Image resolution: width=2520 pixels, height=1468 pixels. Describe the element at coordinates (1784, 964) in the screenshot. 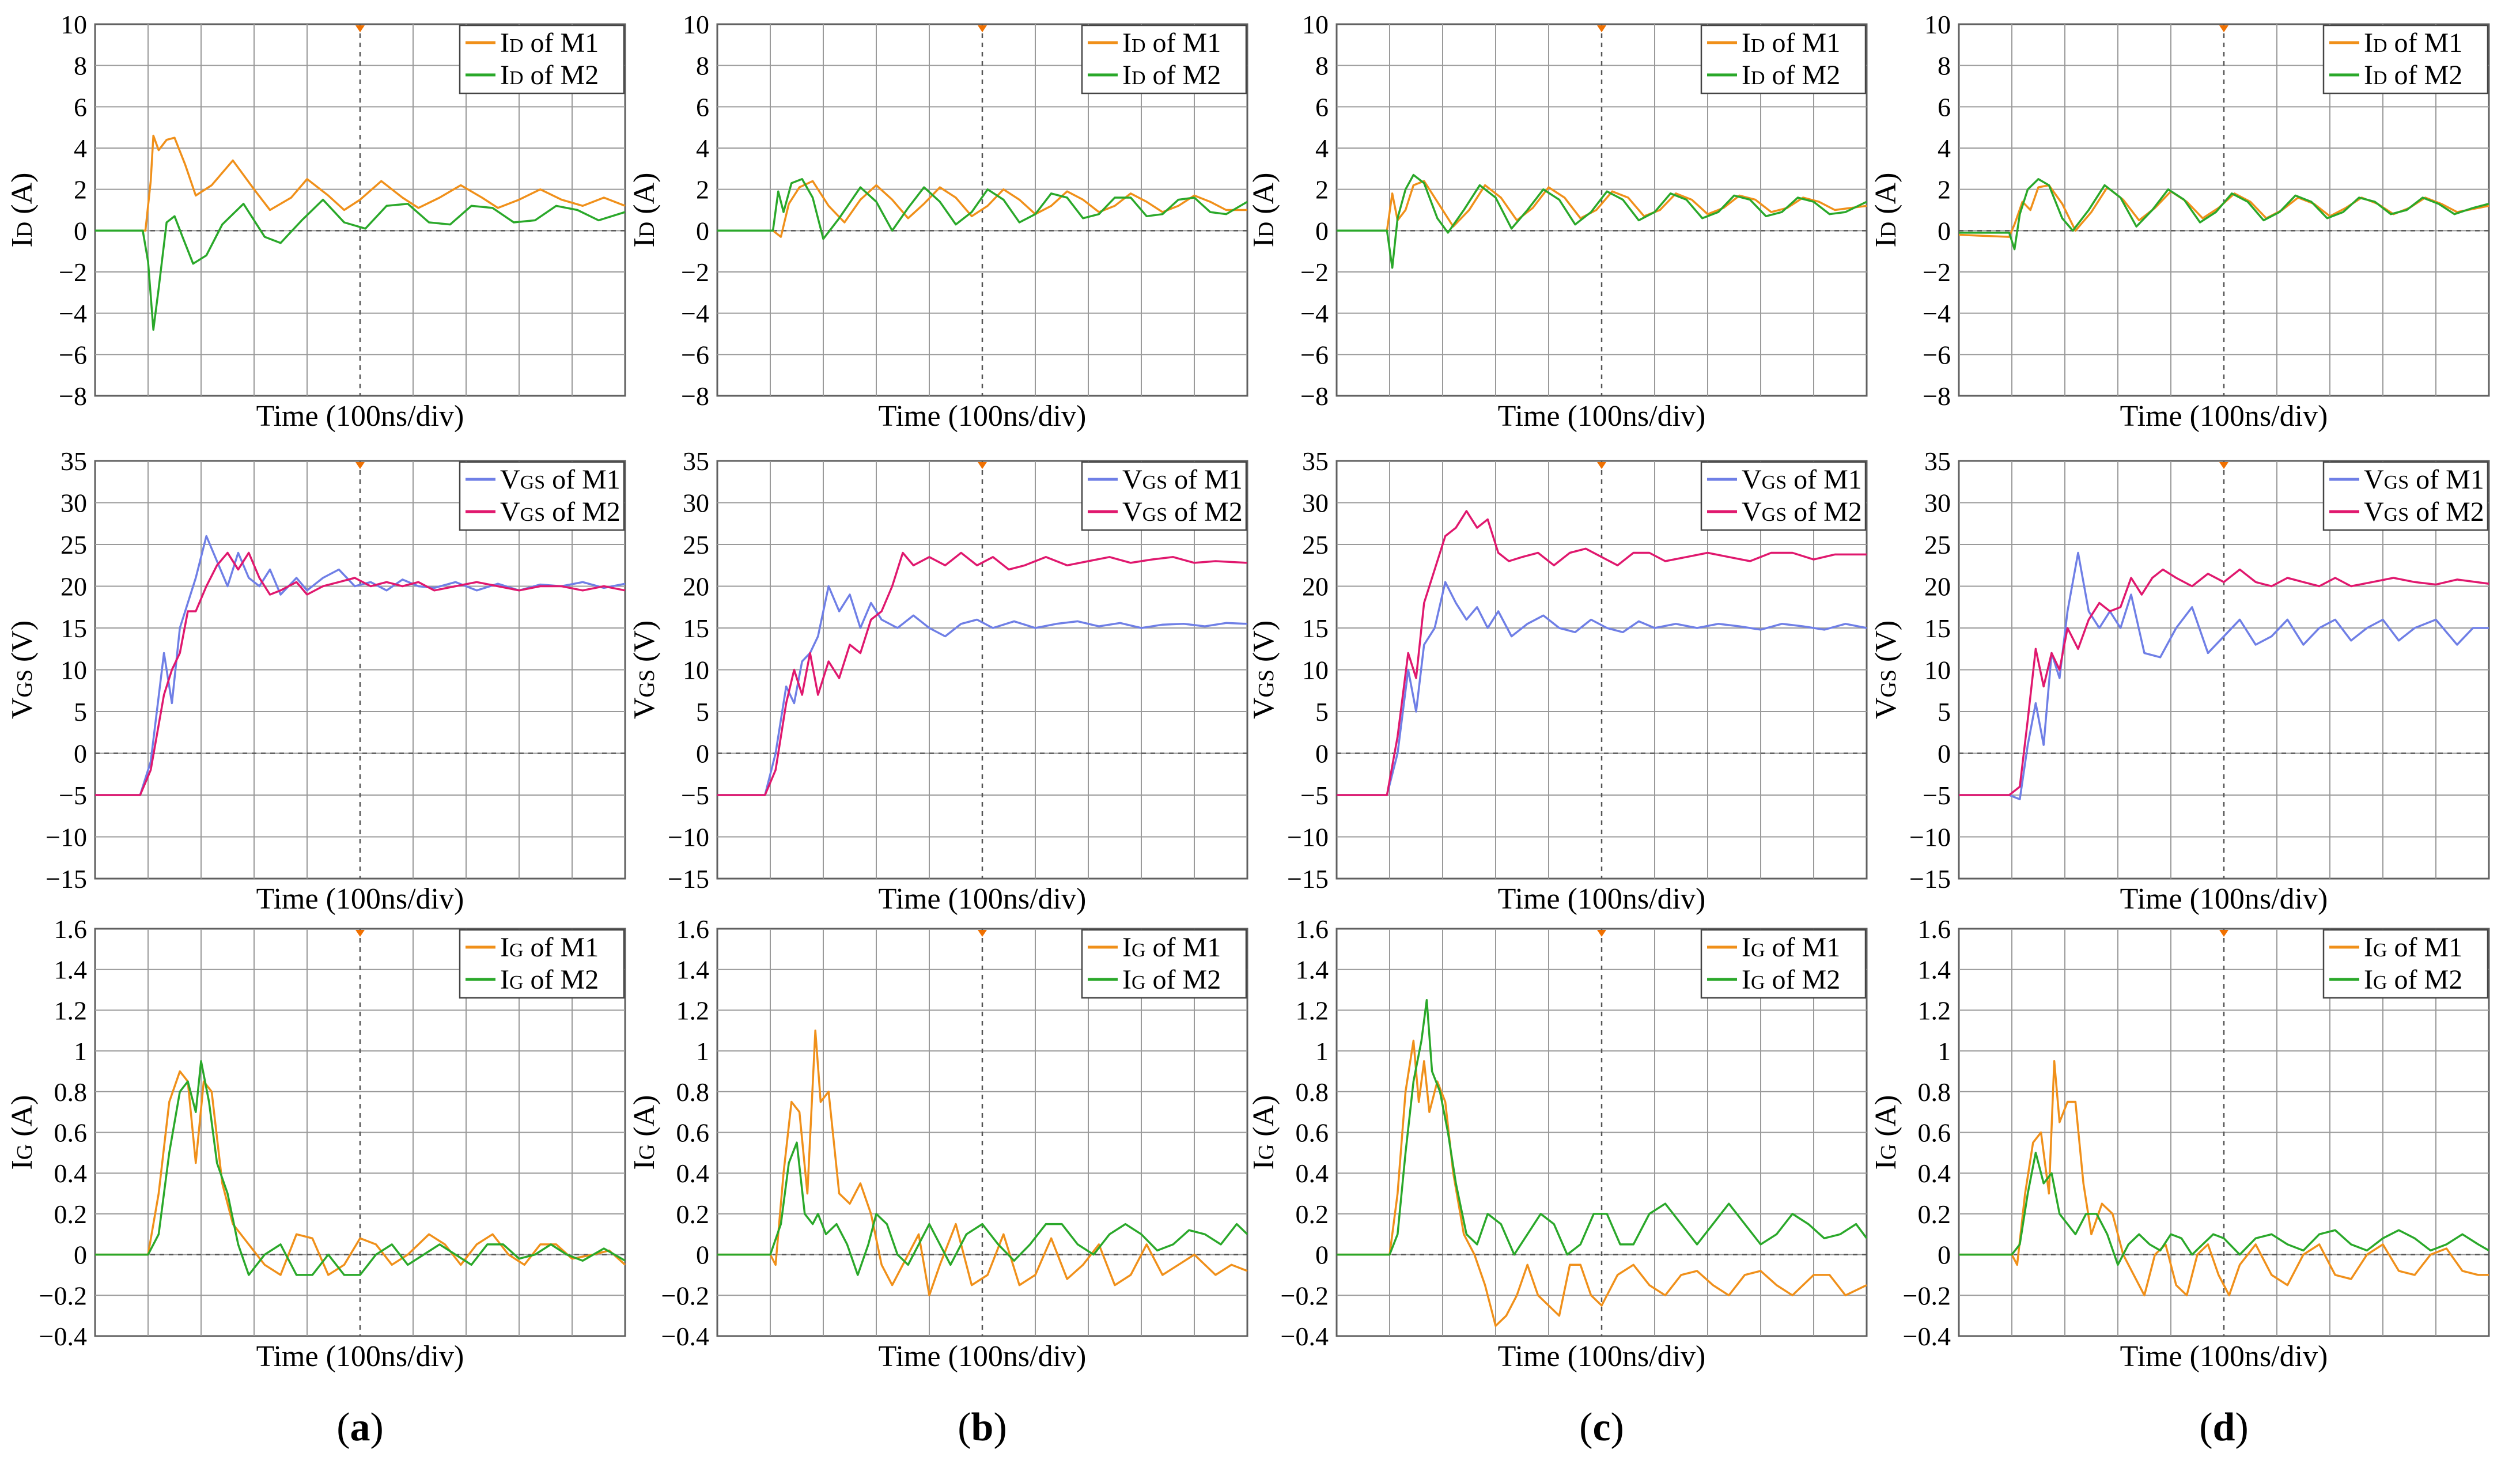

I see `chart-c-ig-legend-box` at that location.